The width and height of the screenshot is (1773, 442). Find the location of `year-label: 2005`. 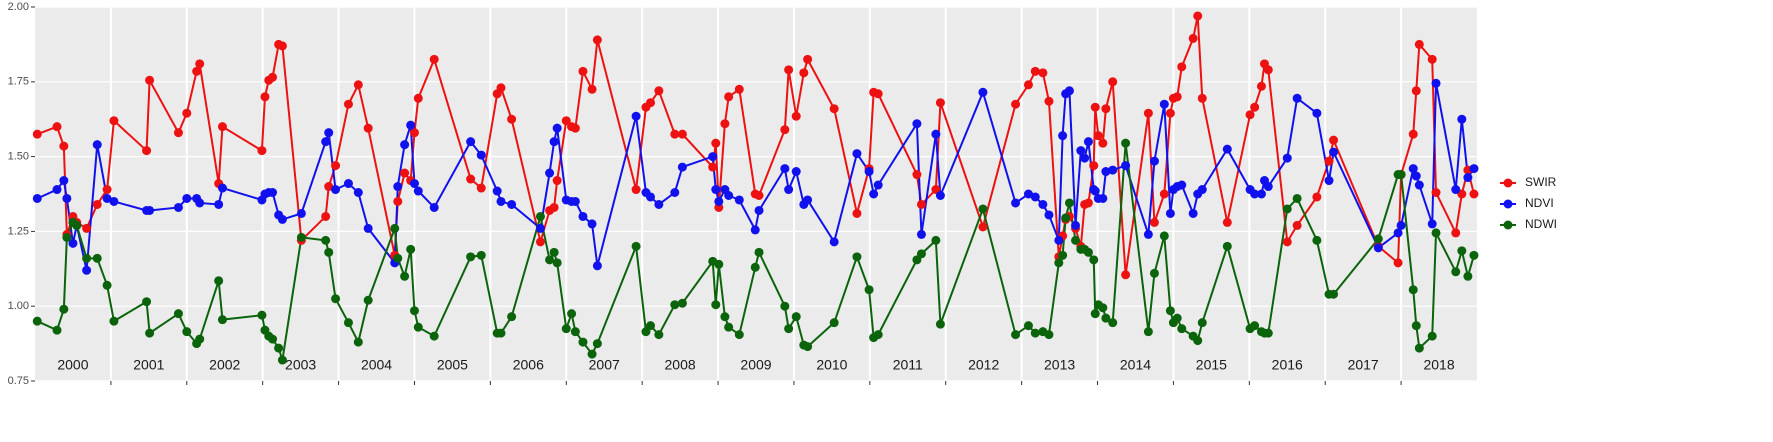

year-label: 2005 is located at coordinates (452, 365).